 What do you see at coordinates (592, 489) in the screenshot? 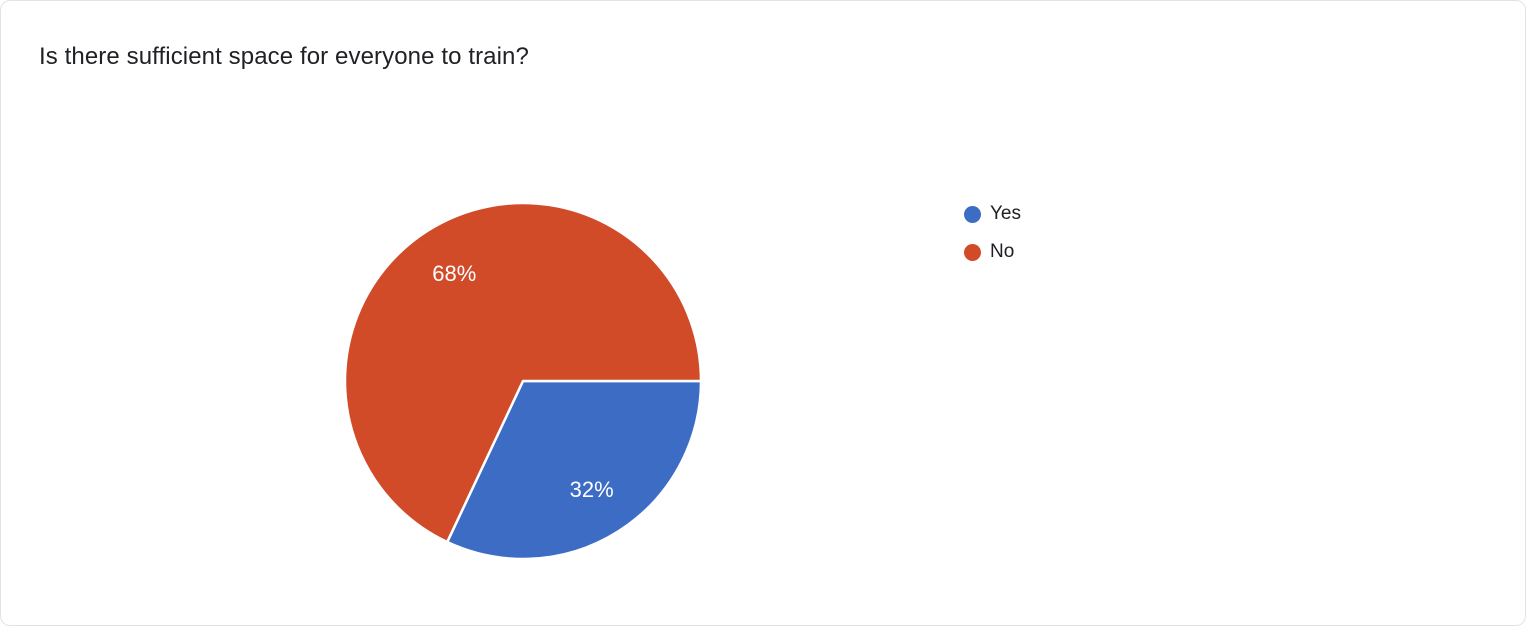
I see `slice-label-yes: 32%` at bounding box center [592, 489].